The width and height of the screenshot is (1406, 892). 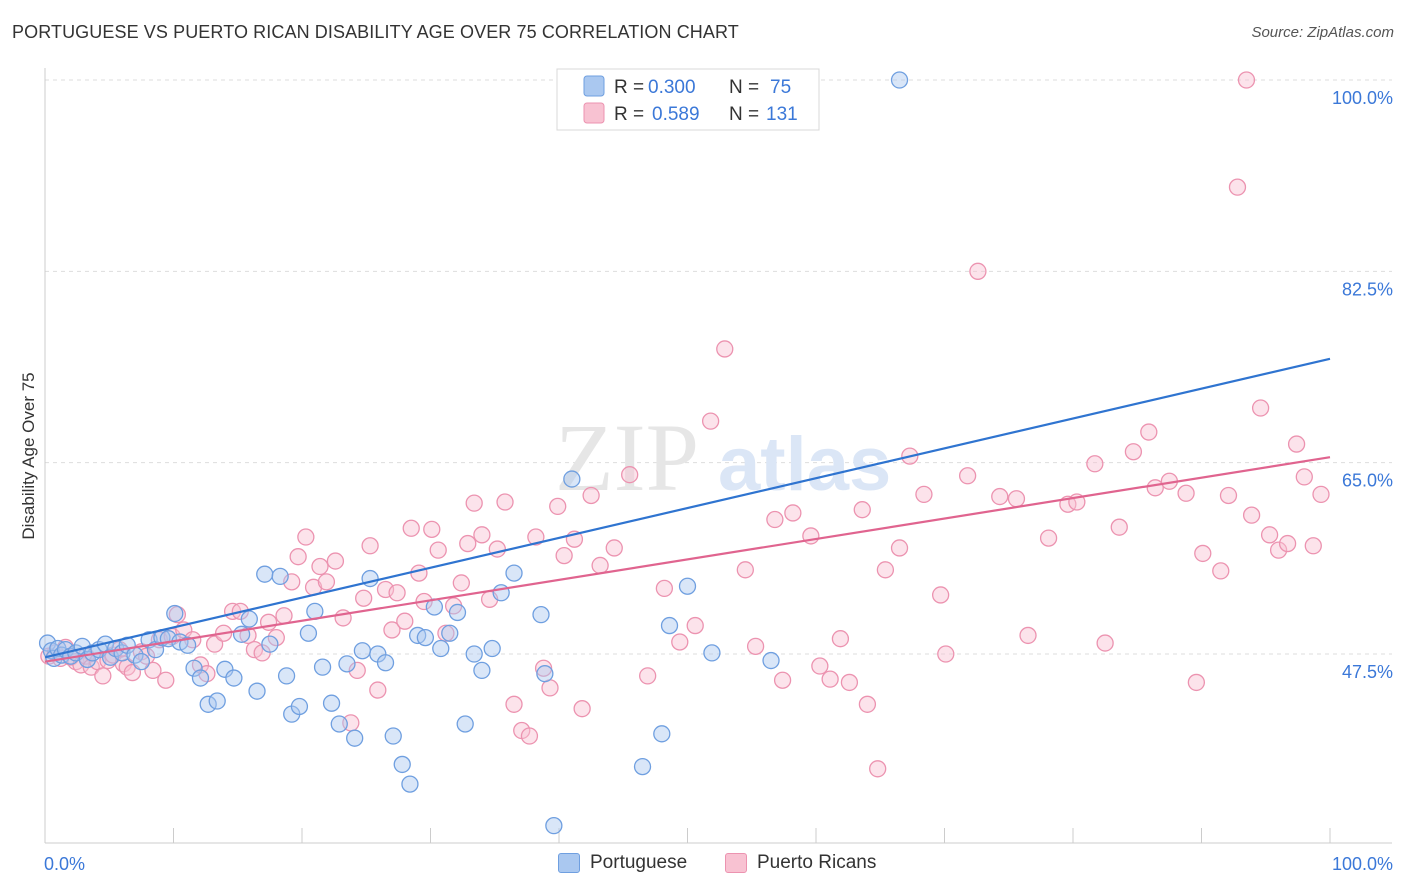 What do you see at coordinates (1362, 864) in the screenshot?
I see `x-tick-label-1: 100.0%` at bounding box center [1362, 864].